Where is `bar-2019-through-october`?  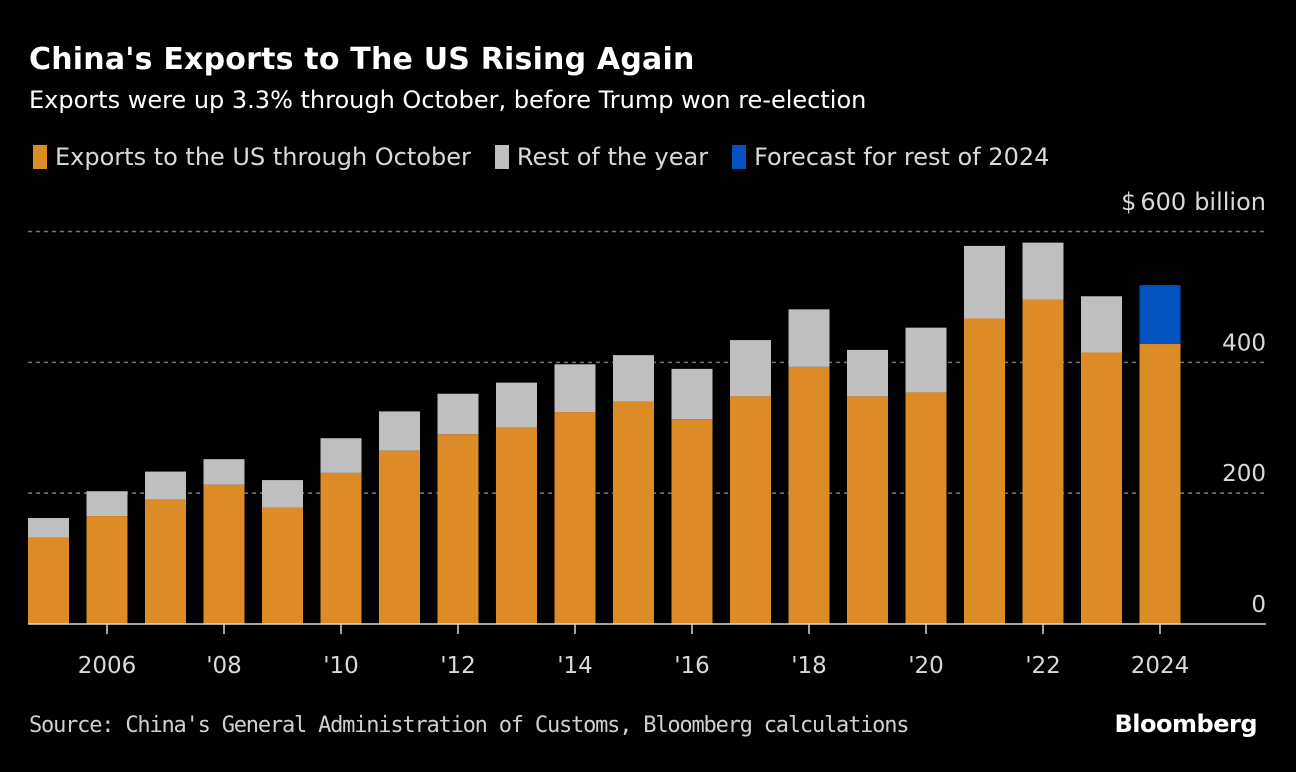
bar-2019-through-october is located at coordinates (867, 510).